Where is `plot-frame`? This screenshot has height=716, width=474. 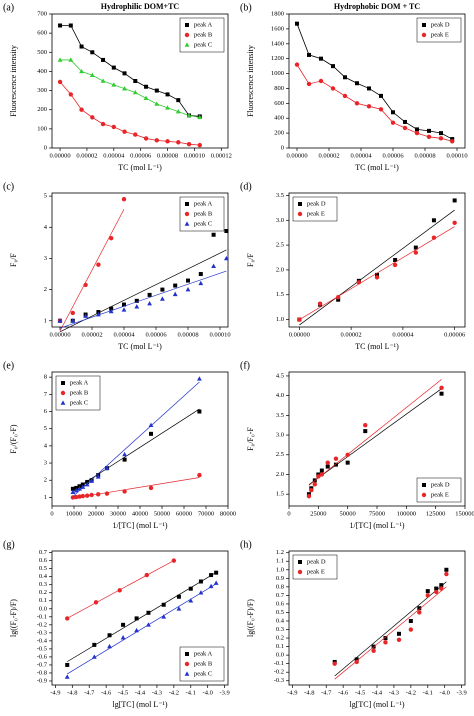 plot-frame is located at coordinates (140, 81).